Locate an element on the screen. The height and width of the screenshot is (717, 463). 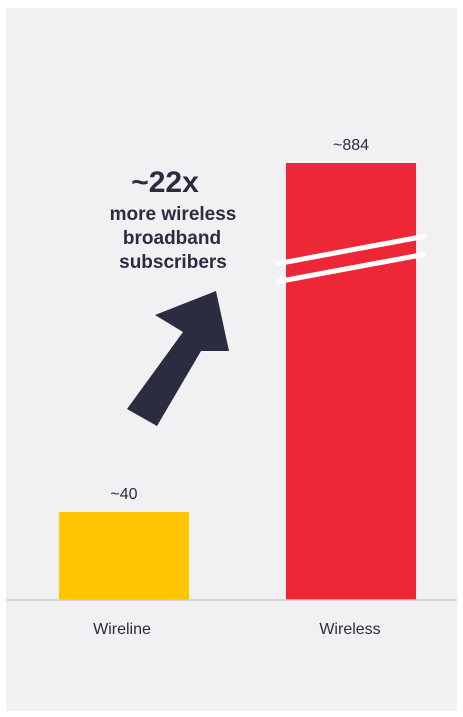
growth-arrow-icon is located at coordinates (178, 358).